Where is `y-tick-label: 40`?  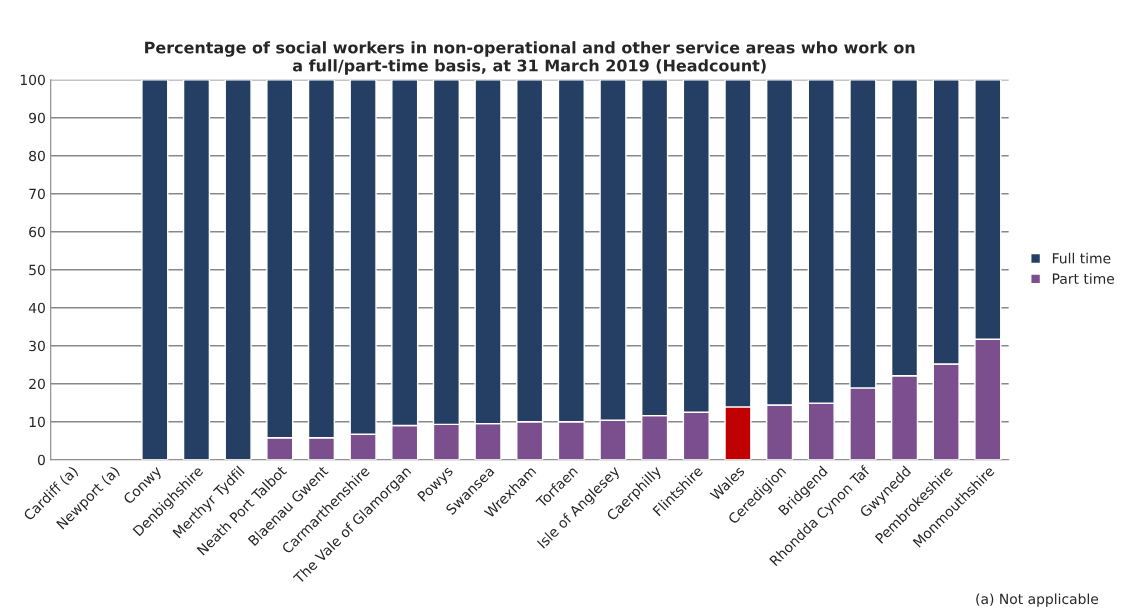
y-tick-label: 40 is located at coordinates (36, 308).